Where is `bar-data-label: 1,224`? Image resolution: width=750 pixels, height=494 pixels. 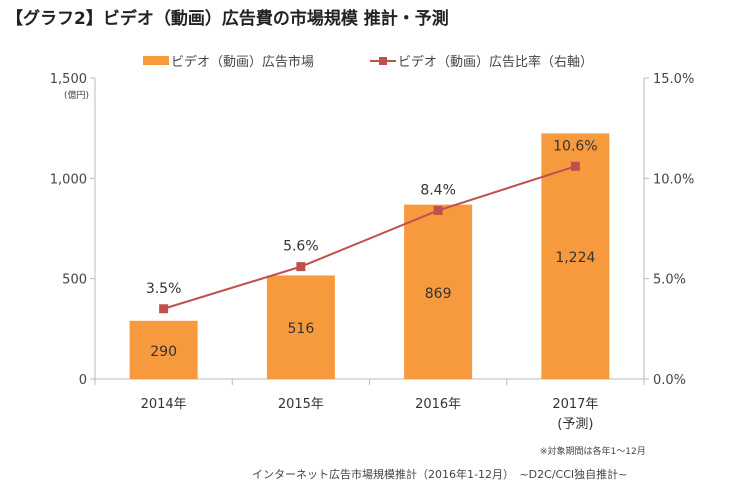 bar-data-label: 1,224 is located at coordinates (575, 258).